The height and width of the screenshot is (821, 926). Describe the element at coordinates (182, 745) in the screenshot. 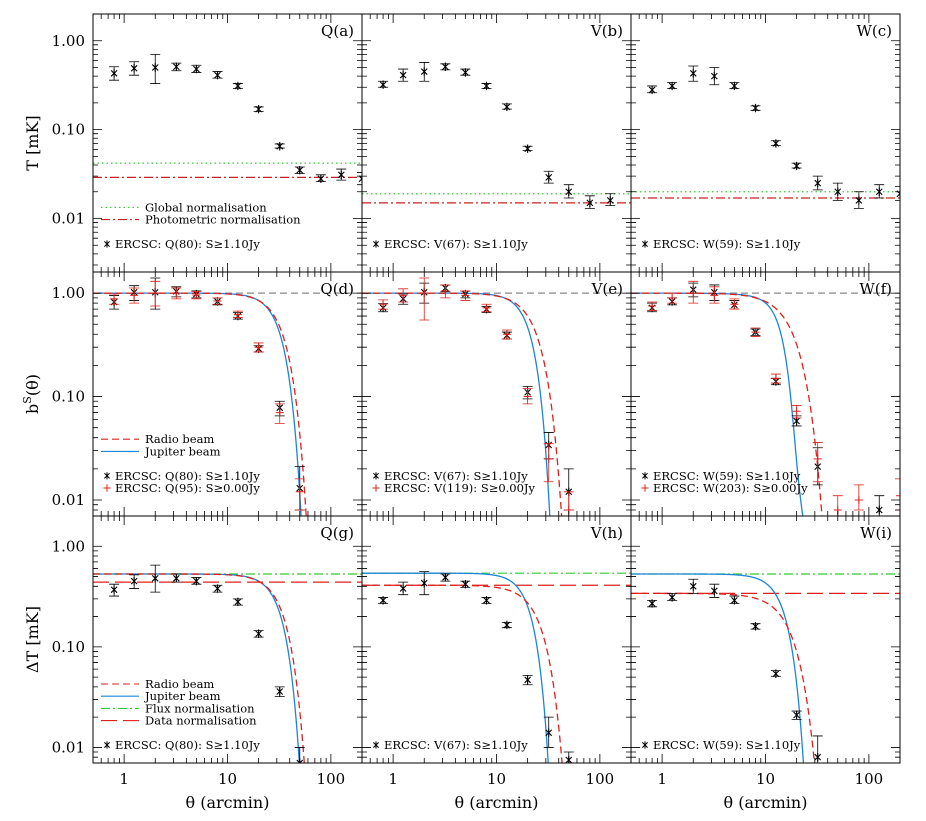

I see `legend-entry: ERCSC: Q(80): S≥1.10Jy` at that location.